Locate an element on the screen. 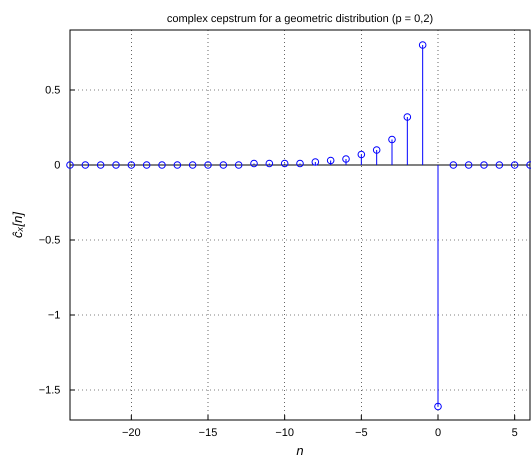 Image resolution: width=531 pixels, height=461 pixels. y-tick-label: −1.5 is located at coordinates (49, 390).